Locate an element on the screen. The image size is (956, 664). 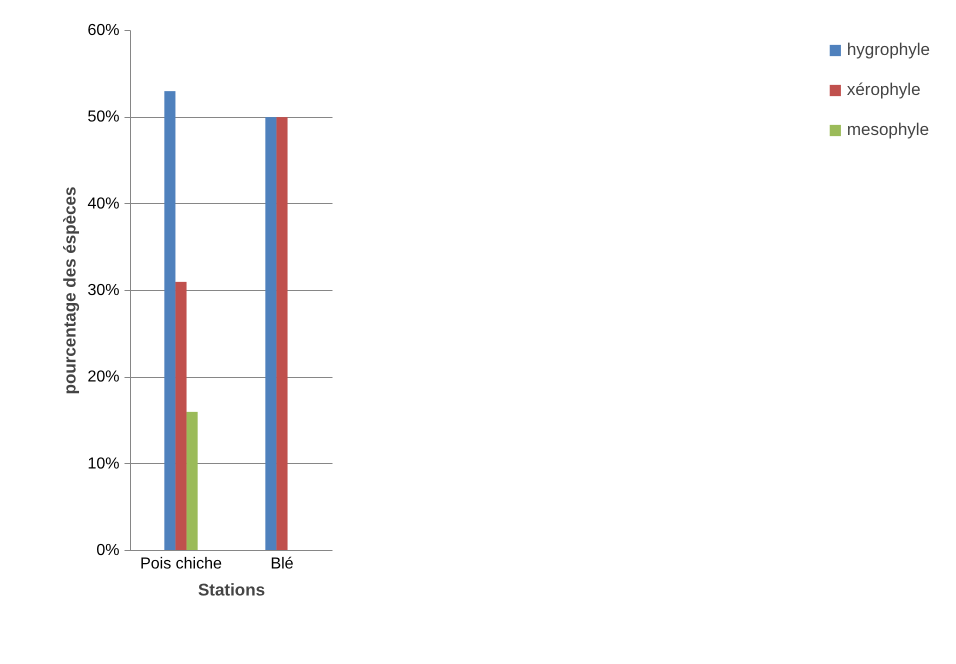
y-axis-title: pourcentage des éspèces is located at coordinates (70, 290).